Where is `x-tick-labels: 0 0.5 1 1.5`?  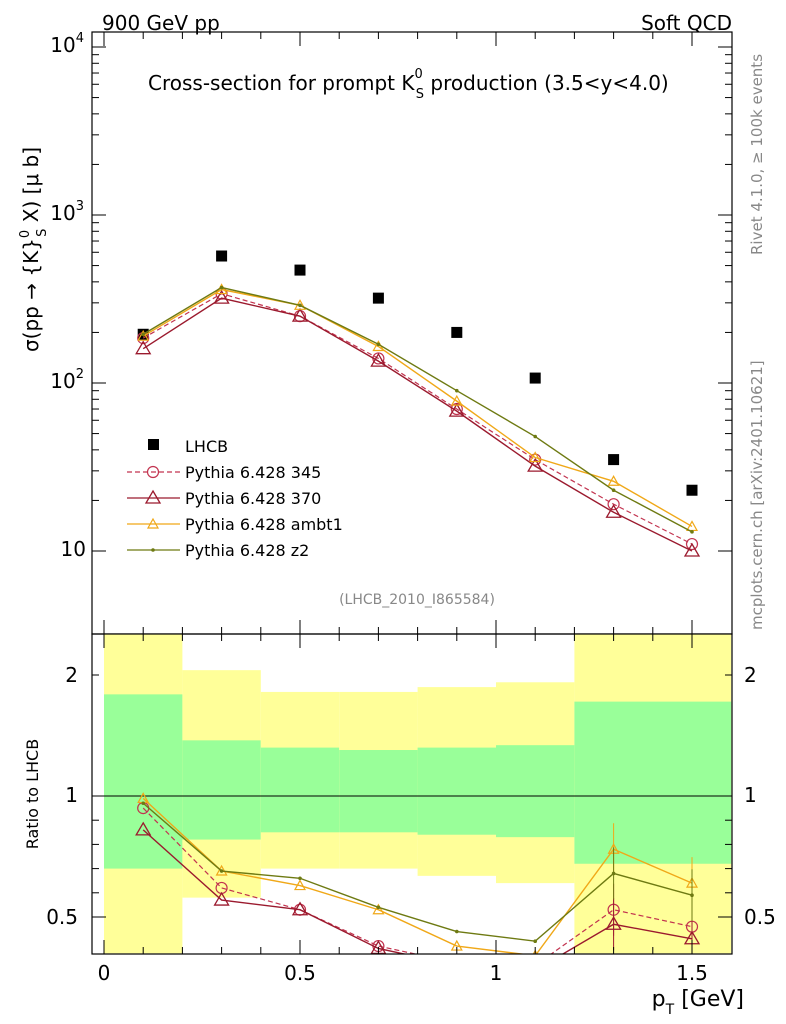
x-tick-labels: 0 0.5 1 1.5 is located at coordinates (403, 973).